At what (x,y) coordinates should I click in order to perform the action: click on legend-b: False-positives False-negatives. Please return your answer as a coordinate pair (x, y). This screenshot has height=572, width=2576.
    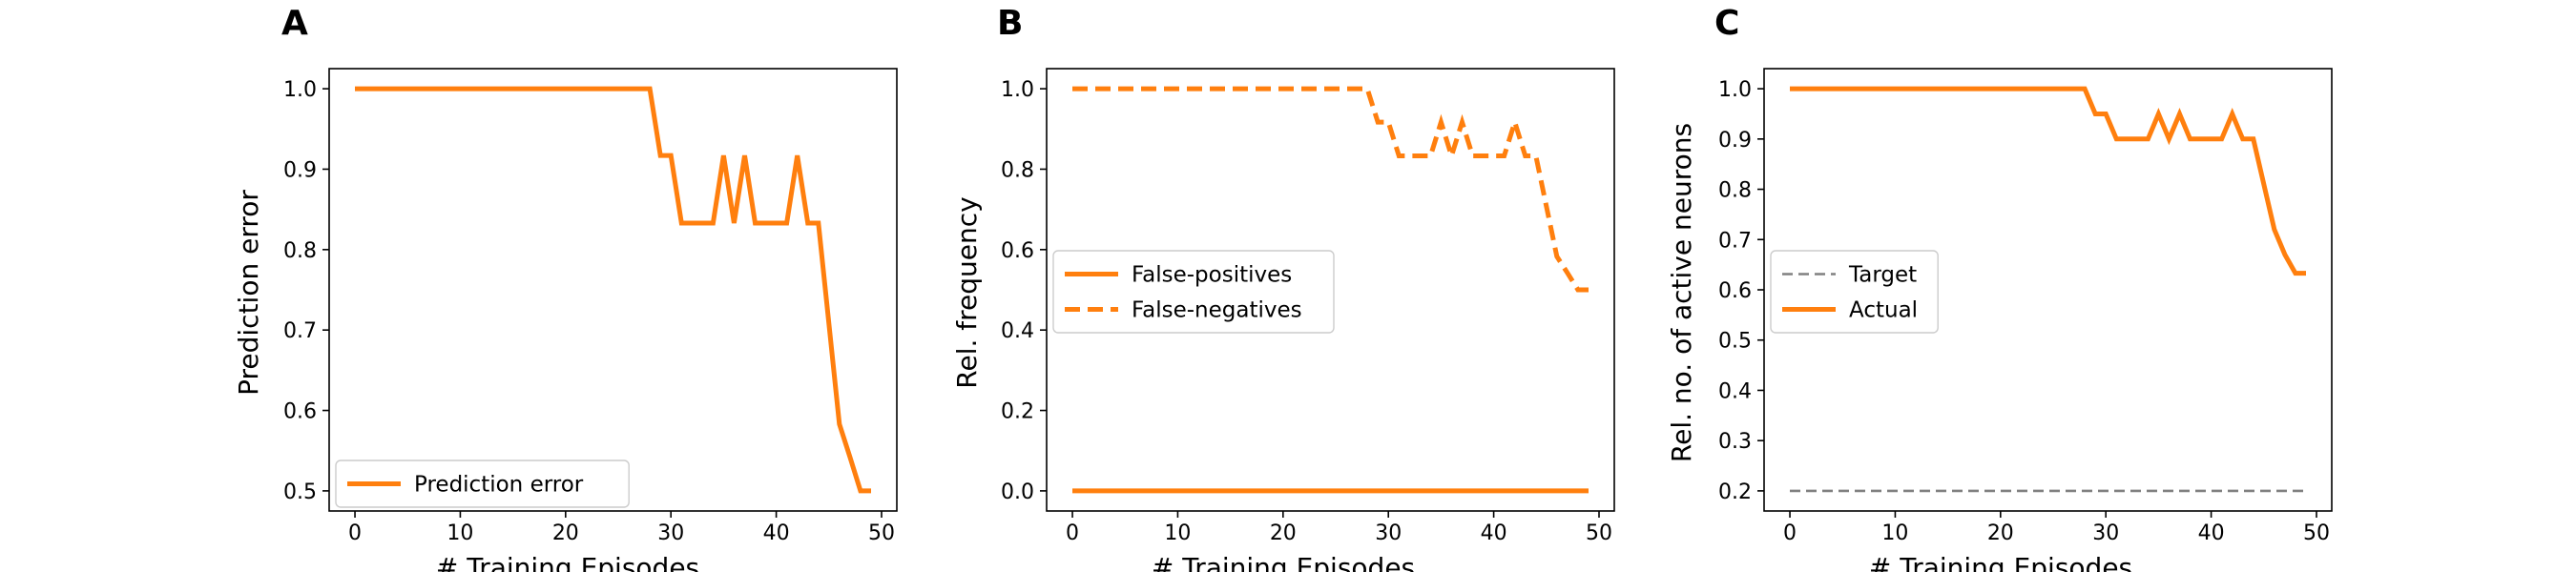
    Looking at the image, I should click on (1193, 292).